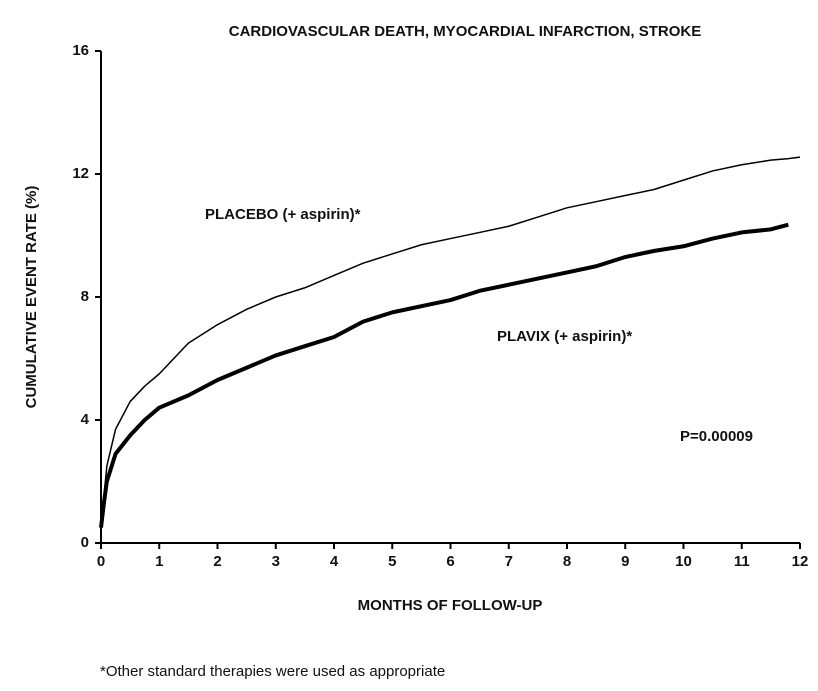 This screenshot has width=818, height=691. What do you see at coordinates (159, 561) in the screenshot?
I see `x-tick-label: 1` at bounding box center [159, 561].